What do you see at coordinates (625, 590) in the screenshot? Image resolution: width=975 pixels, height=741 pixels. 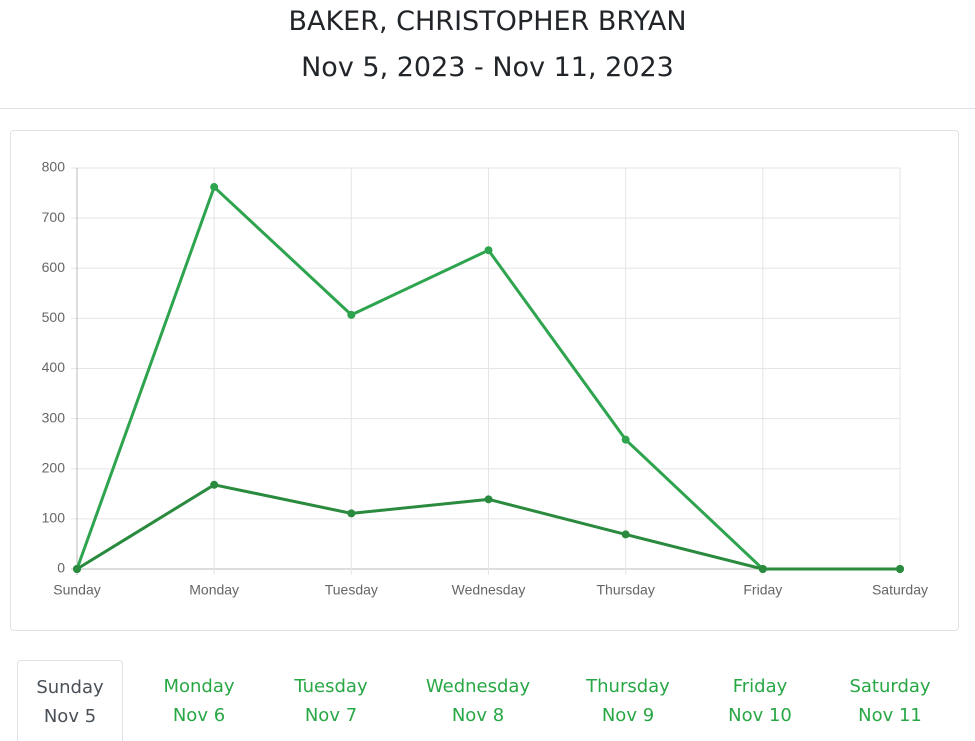 I see `x-tick-label: Thursday` at bounding box center [625, 590].